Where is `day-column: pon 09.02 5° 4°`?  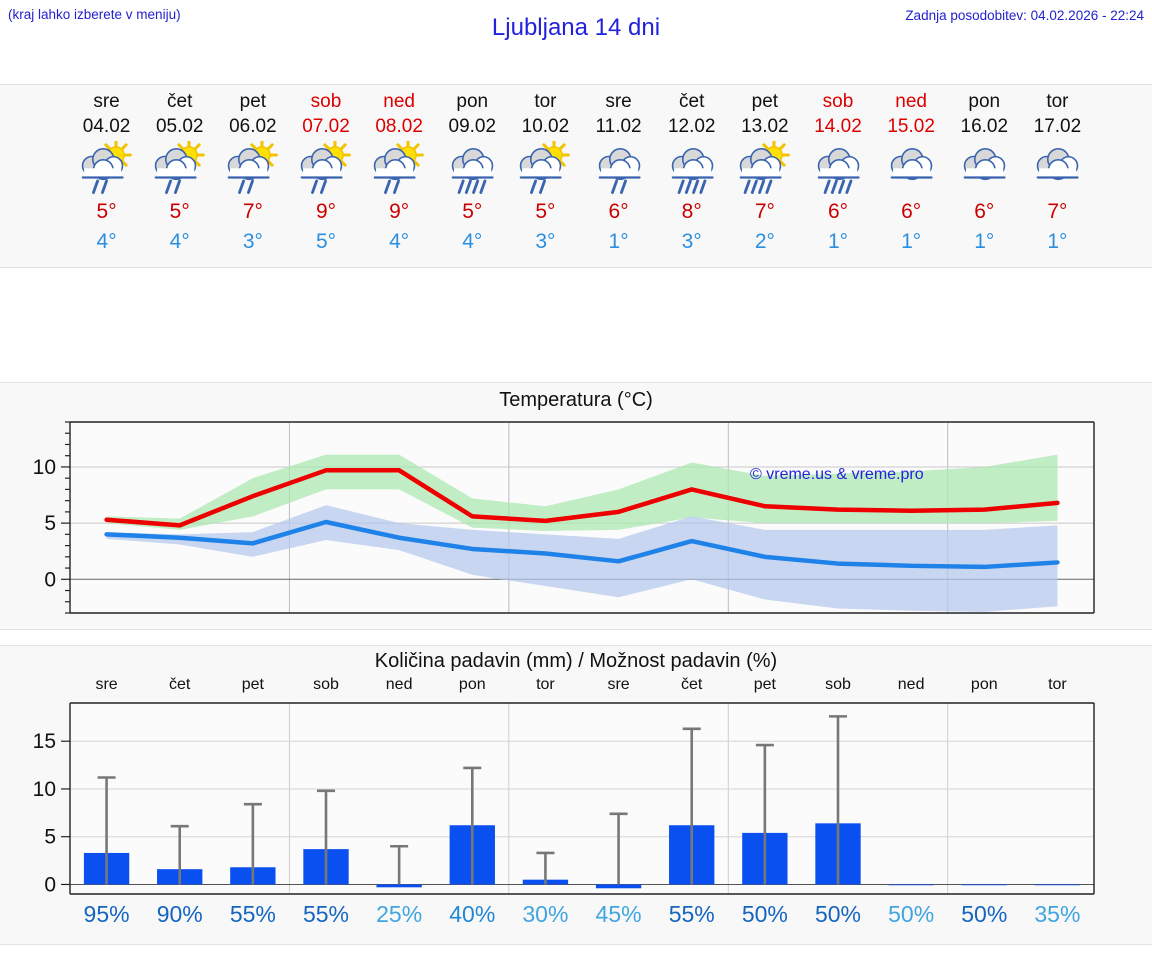 day-column: pon 09.02 5° 4° is located at coordinates (472, 177).